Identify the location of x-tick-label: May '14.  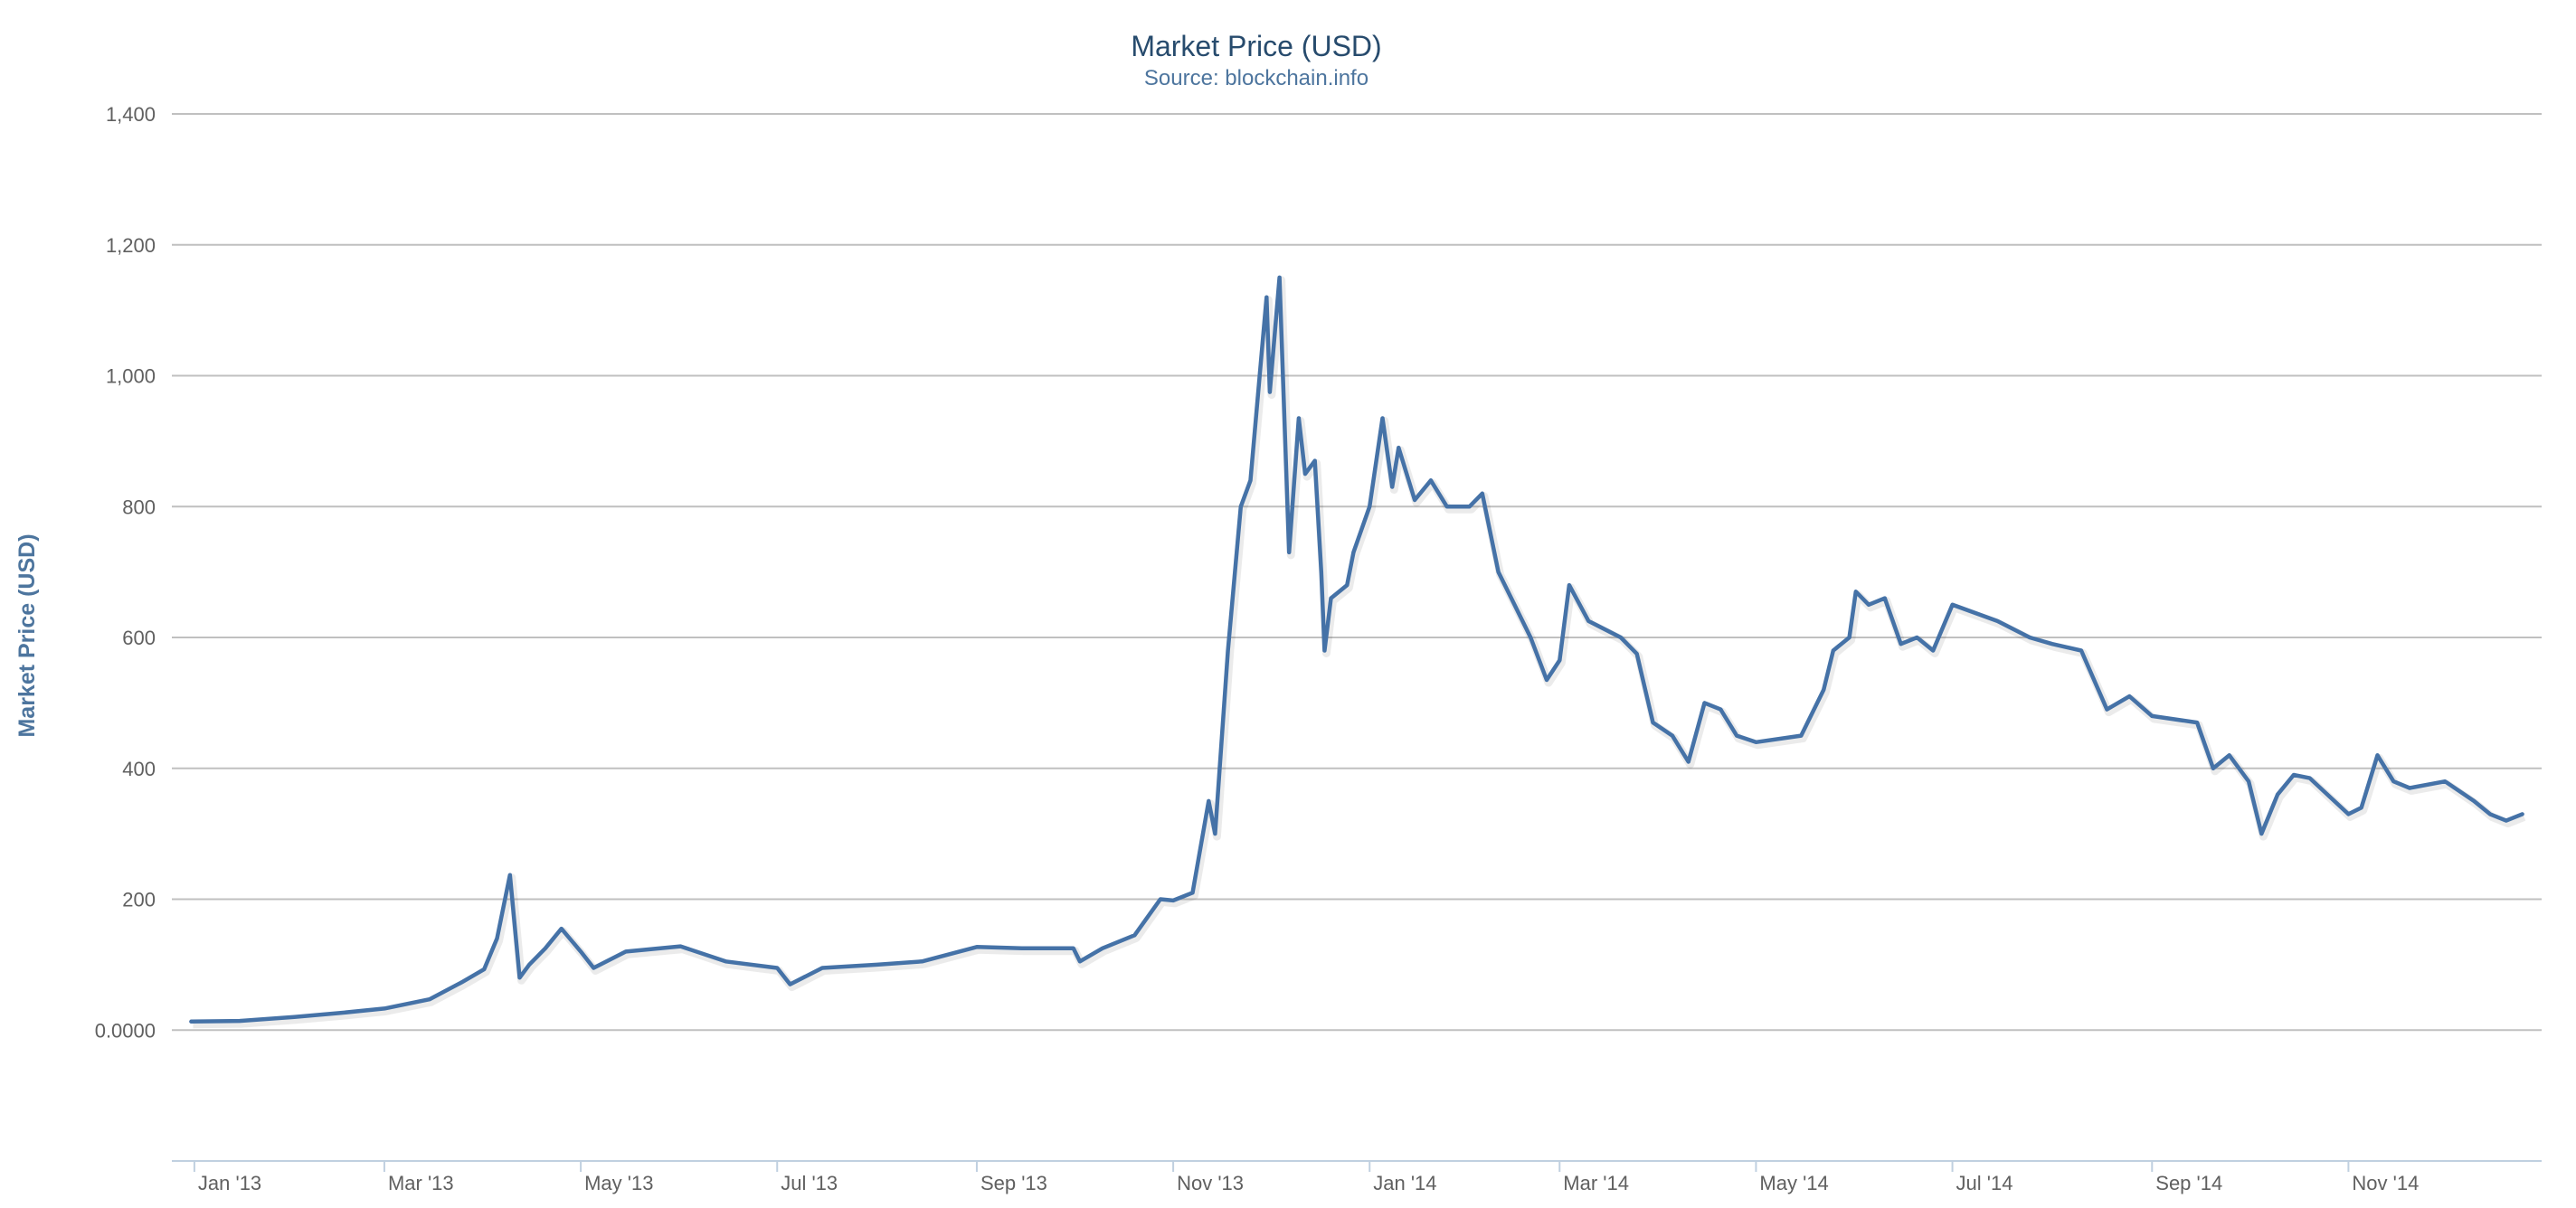
(1793, 1183).